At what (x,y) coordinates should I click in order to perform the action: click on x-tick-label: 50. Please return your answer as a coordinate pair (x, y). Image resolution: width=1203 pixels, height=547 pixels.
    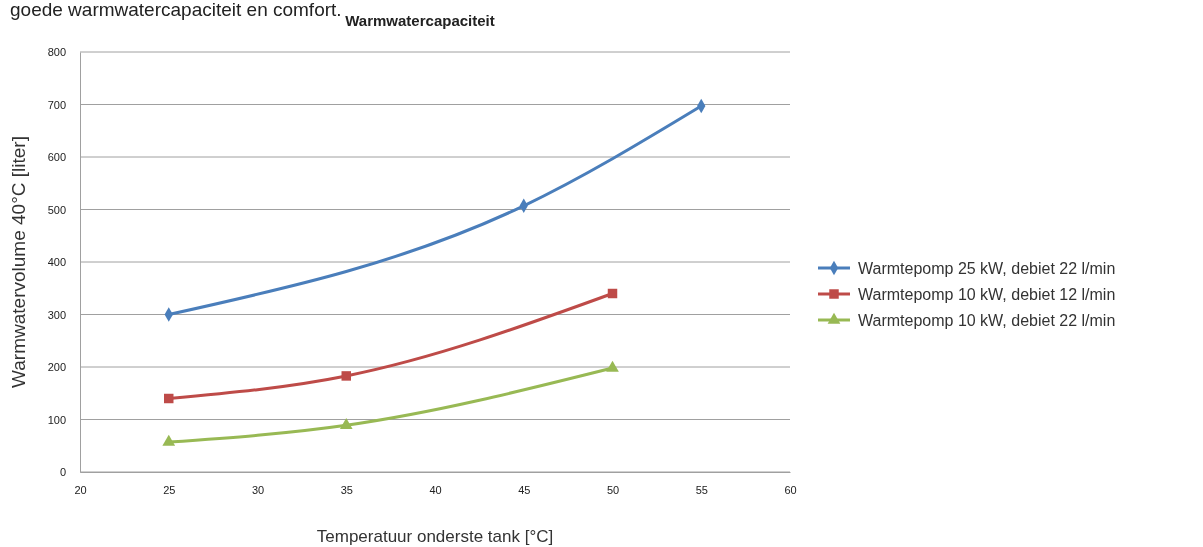
    Looking at the image, I should click on (613, 489).